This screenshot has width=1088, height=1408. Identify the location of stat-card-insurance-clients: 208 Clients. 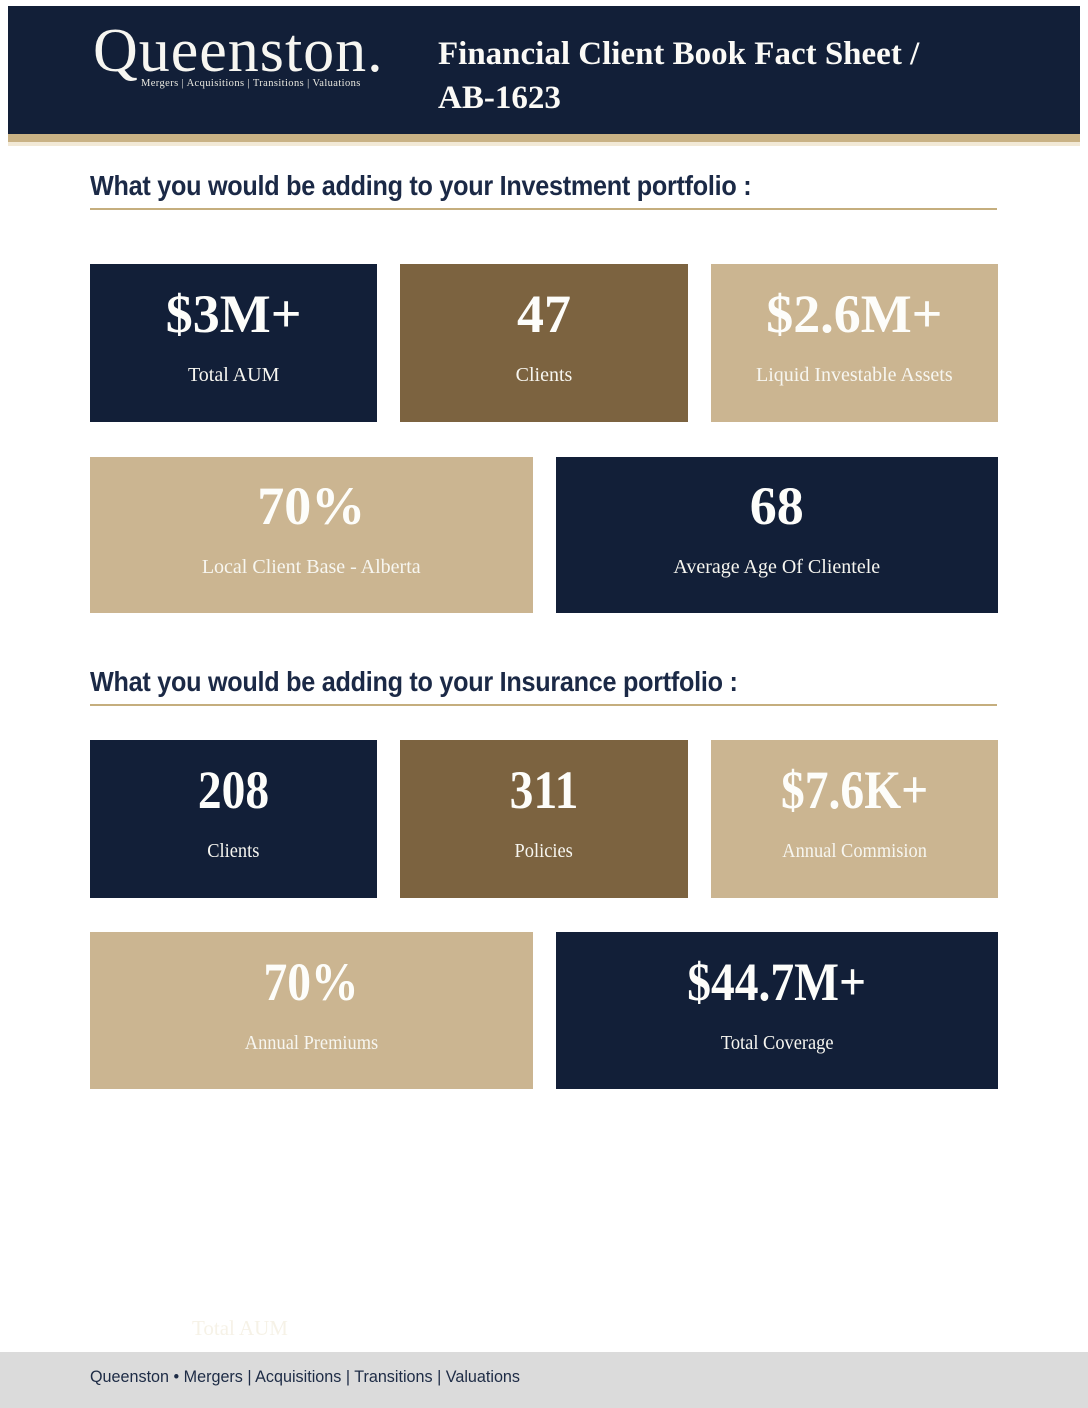
(234, 819).